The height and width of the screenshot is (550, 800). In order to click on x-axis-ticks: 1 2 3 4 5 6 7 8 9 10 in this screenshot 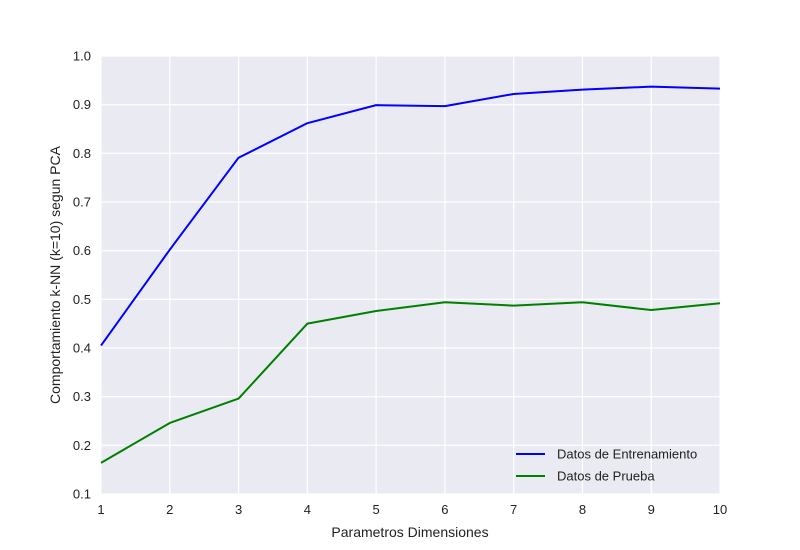, I will do `click(412, 509)`.